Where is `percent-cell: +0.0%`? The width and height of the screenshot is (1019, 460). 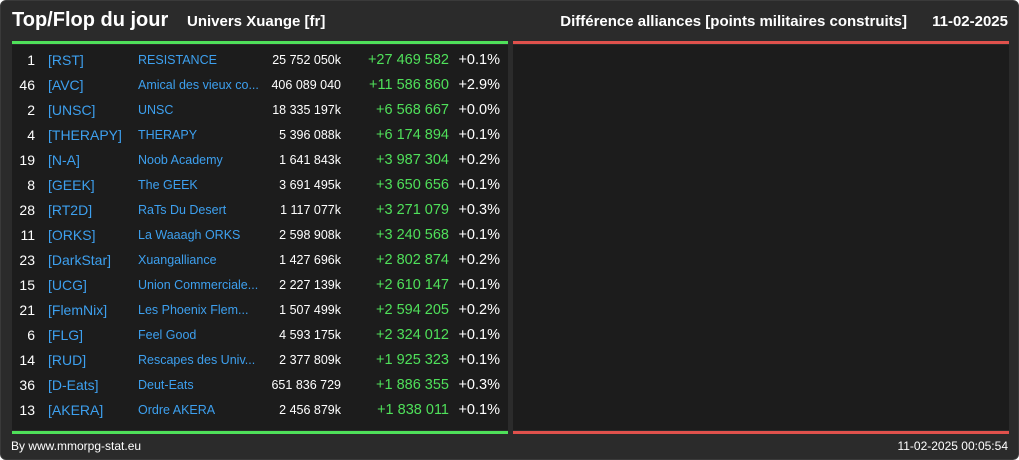 percent-cell: +0.0% is located at coordinates (479, 110).